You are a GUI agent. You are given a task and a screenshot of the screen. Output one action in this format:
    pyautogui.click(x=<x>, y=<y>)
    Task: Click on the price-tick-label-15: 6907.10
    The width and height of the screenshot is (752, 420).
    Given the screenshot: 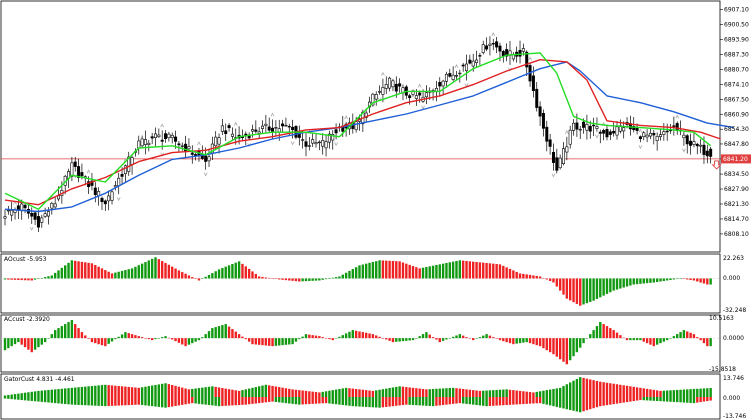 What is the action you would take?
    pyautogui.click(x=736, y=10)
    